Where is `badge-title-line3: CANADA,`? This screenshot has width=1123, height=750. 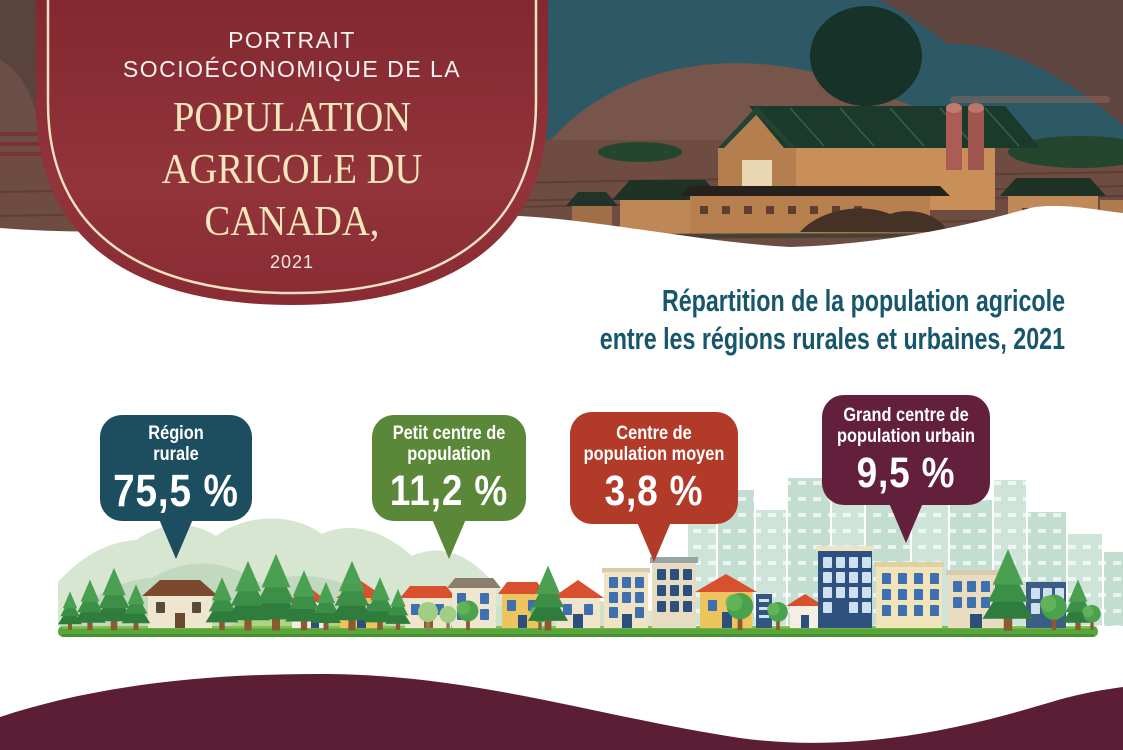 badge-title-line3: CANADA, is located at coordinates (292, 222).